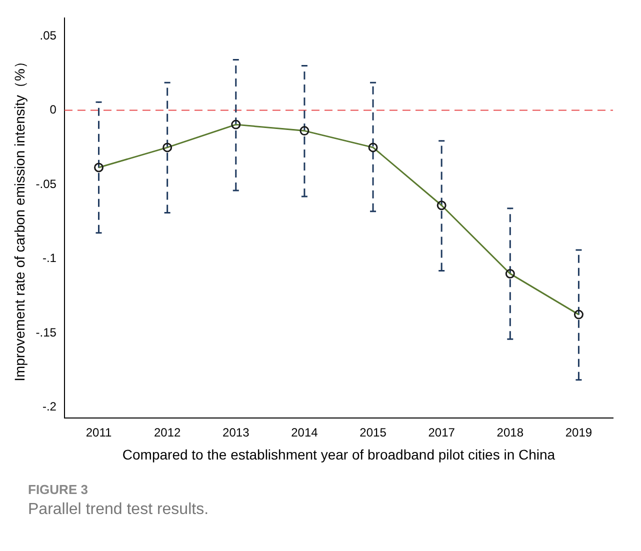 The image size is (641, 551). Describe the element at coordinates (58, 489) in the screenshot. I see `caption: FIGURE 3` at that location.